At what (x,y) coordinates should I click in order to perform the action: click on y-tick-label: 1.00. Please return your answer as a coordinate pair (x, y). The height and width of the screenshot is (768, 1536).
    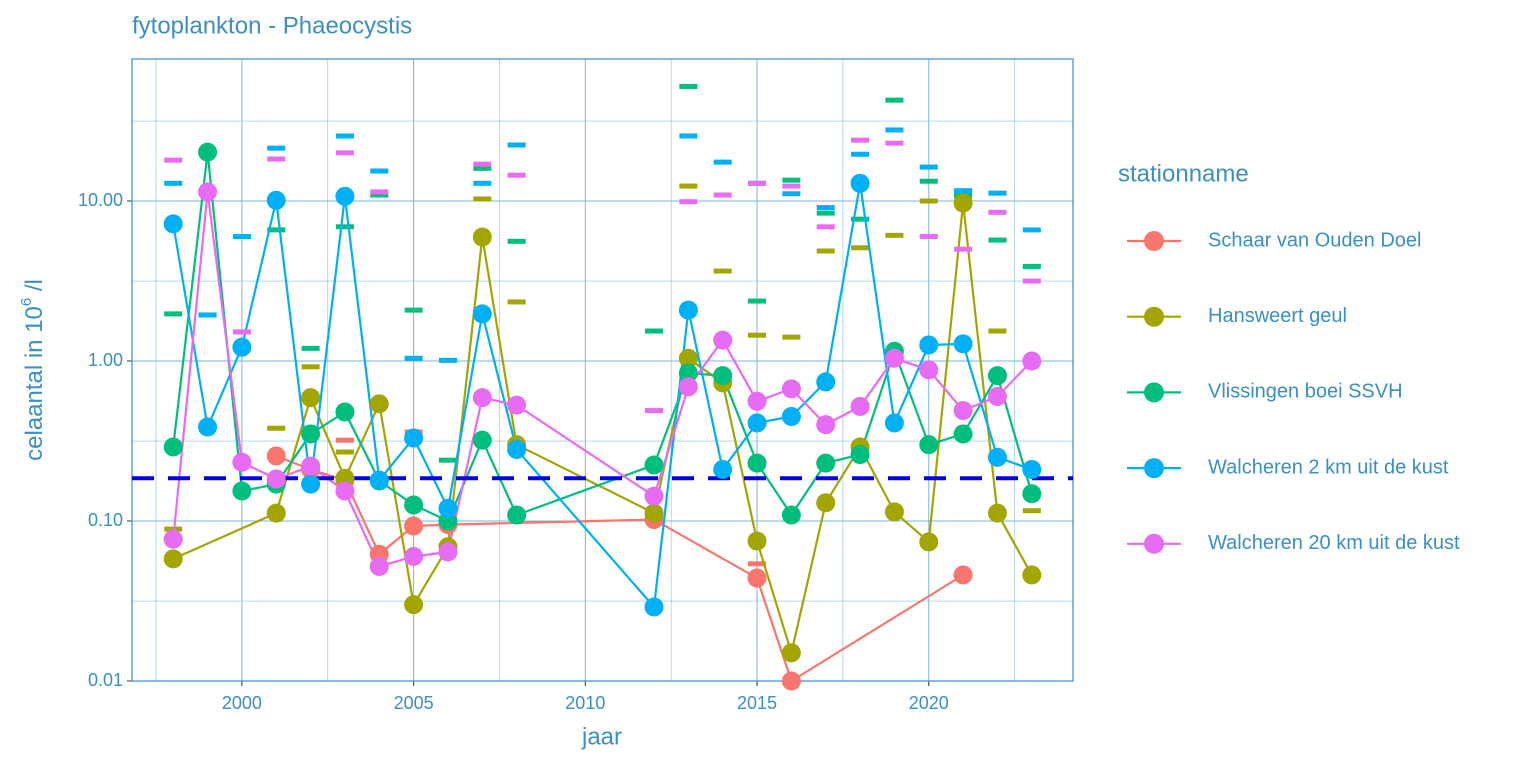
    Looking at the image, I should click on (105, 360).